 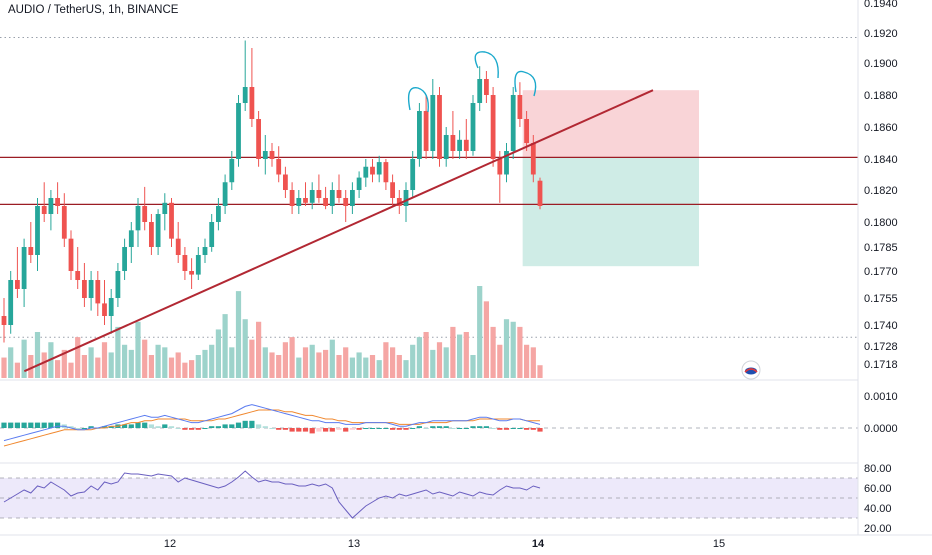 What do you see at coordinates (354, 544) in the screenshot?
I see `time-tick-label: 13` at bounding box center [354, 544].